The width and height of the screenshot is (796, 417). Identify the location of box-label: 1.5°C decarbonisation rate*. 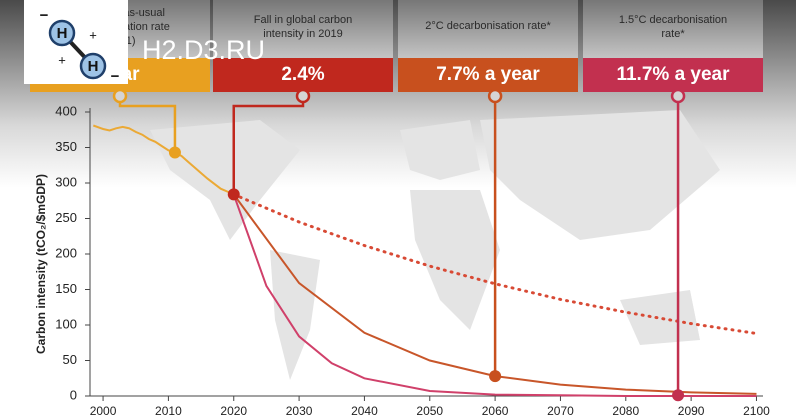
(673, 27).